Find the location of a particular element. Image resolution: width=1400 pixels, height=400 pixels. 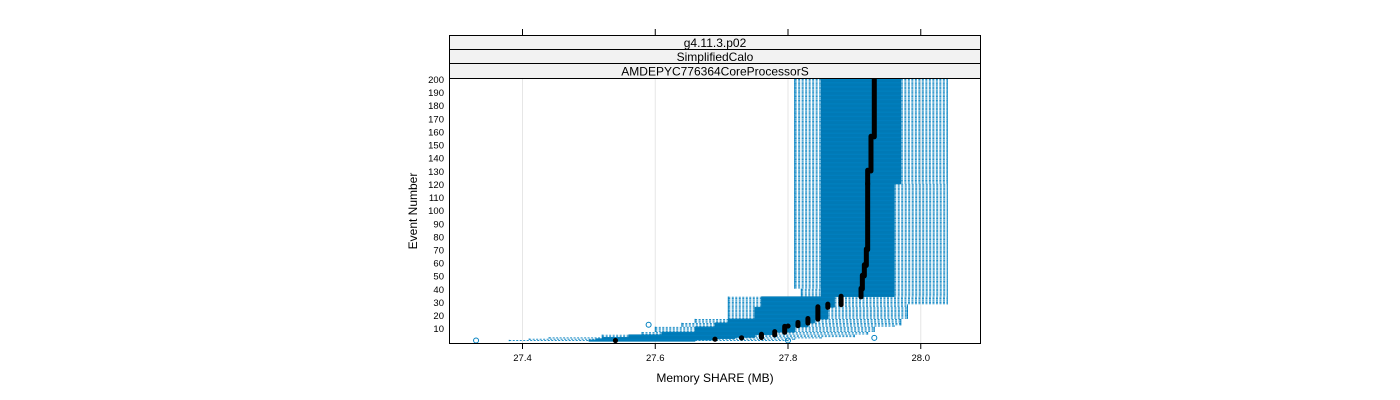

y-tick-label-15: 160 is located at coordinates (436, 132).